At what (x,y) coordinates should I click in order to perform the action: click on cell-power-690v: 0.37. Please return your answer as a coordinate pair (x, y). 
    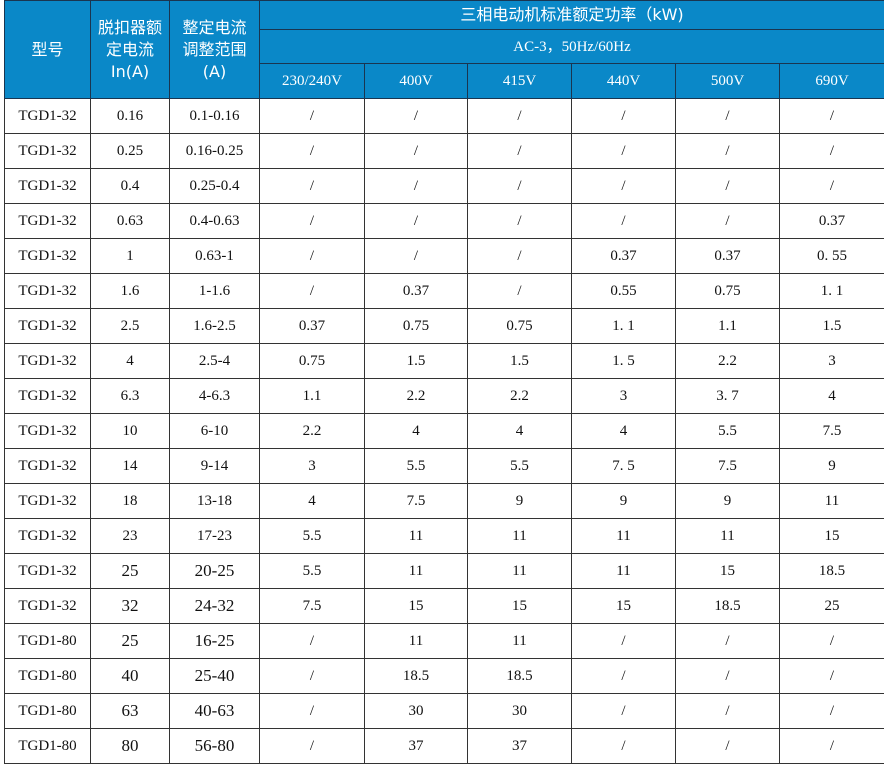
    Looking at the image, I should click on (831, 221).